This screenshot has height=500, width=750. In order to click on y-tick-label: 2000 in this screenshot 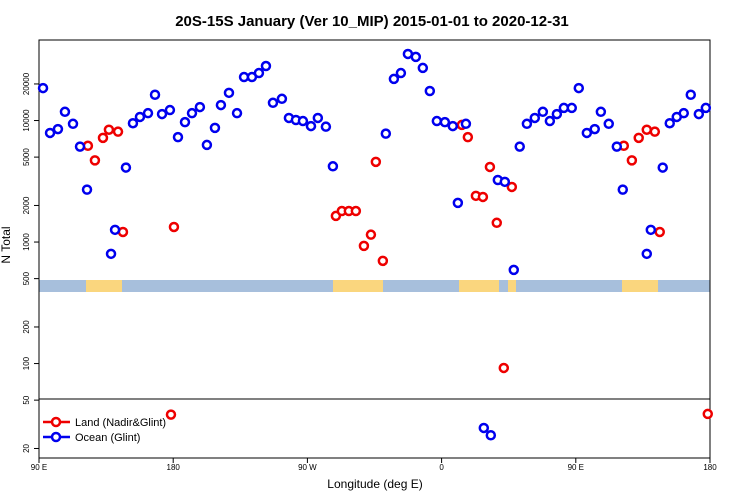, I will do `click(26, 205)`.